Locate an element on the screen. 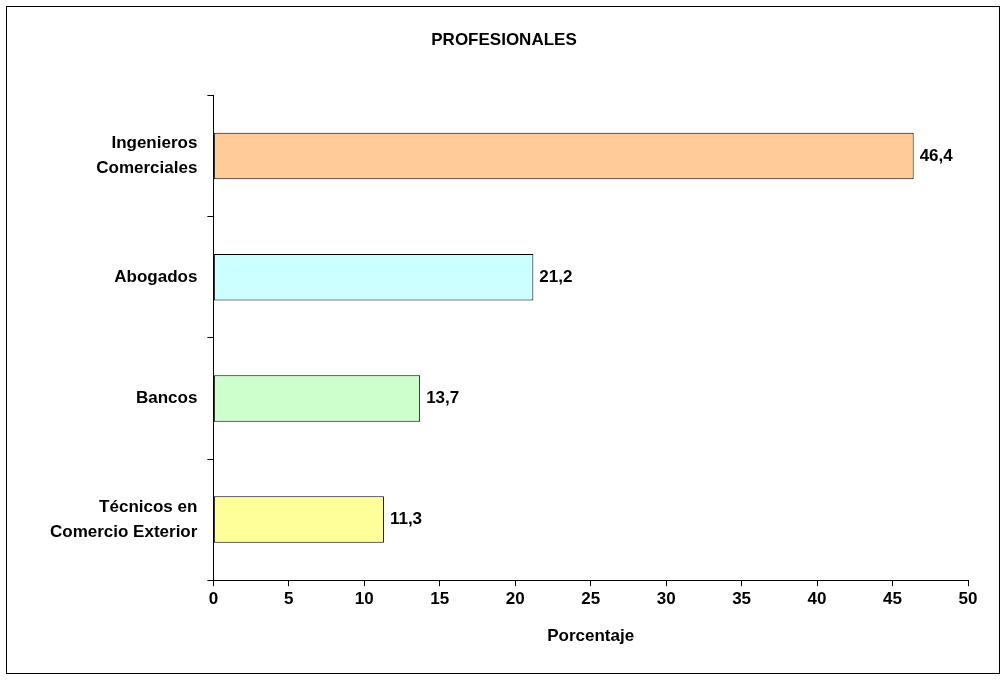 The width and height of the screenshot is (1008, 681). x-tick-label: 20 is located at coordinates (515, 599).